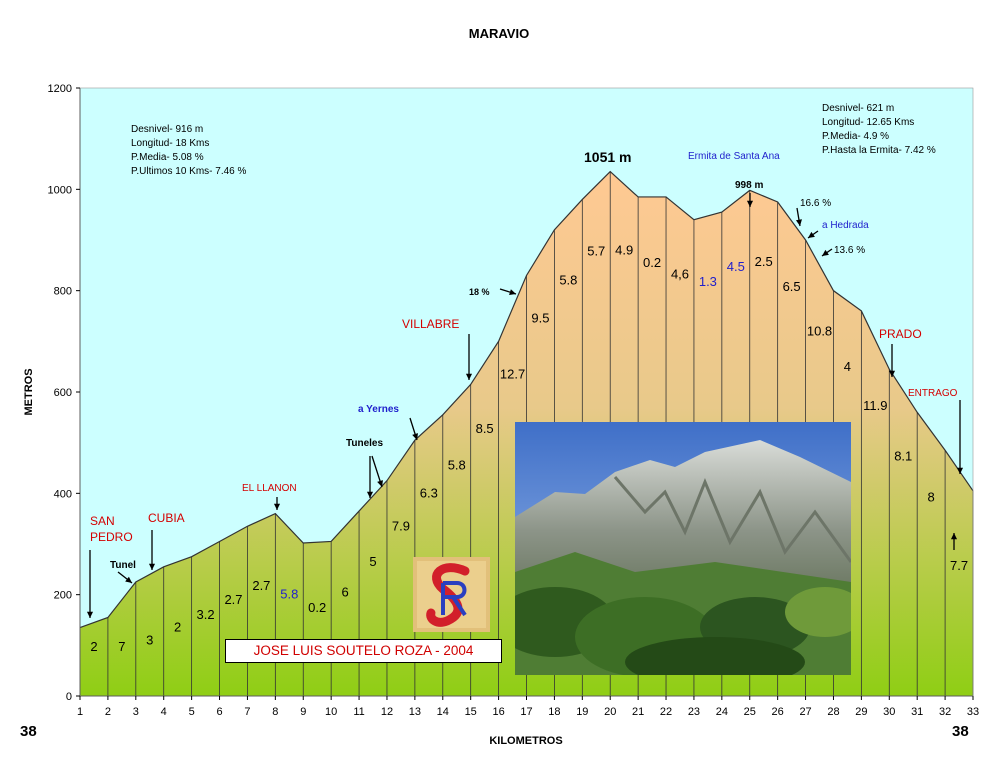  Describe the element at coordinates (512, 292) in the screenshot. I see `pct-18-arrow-head` at that location.